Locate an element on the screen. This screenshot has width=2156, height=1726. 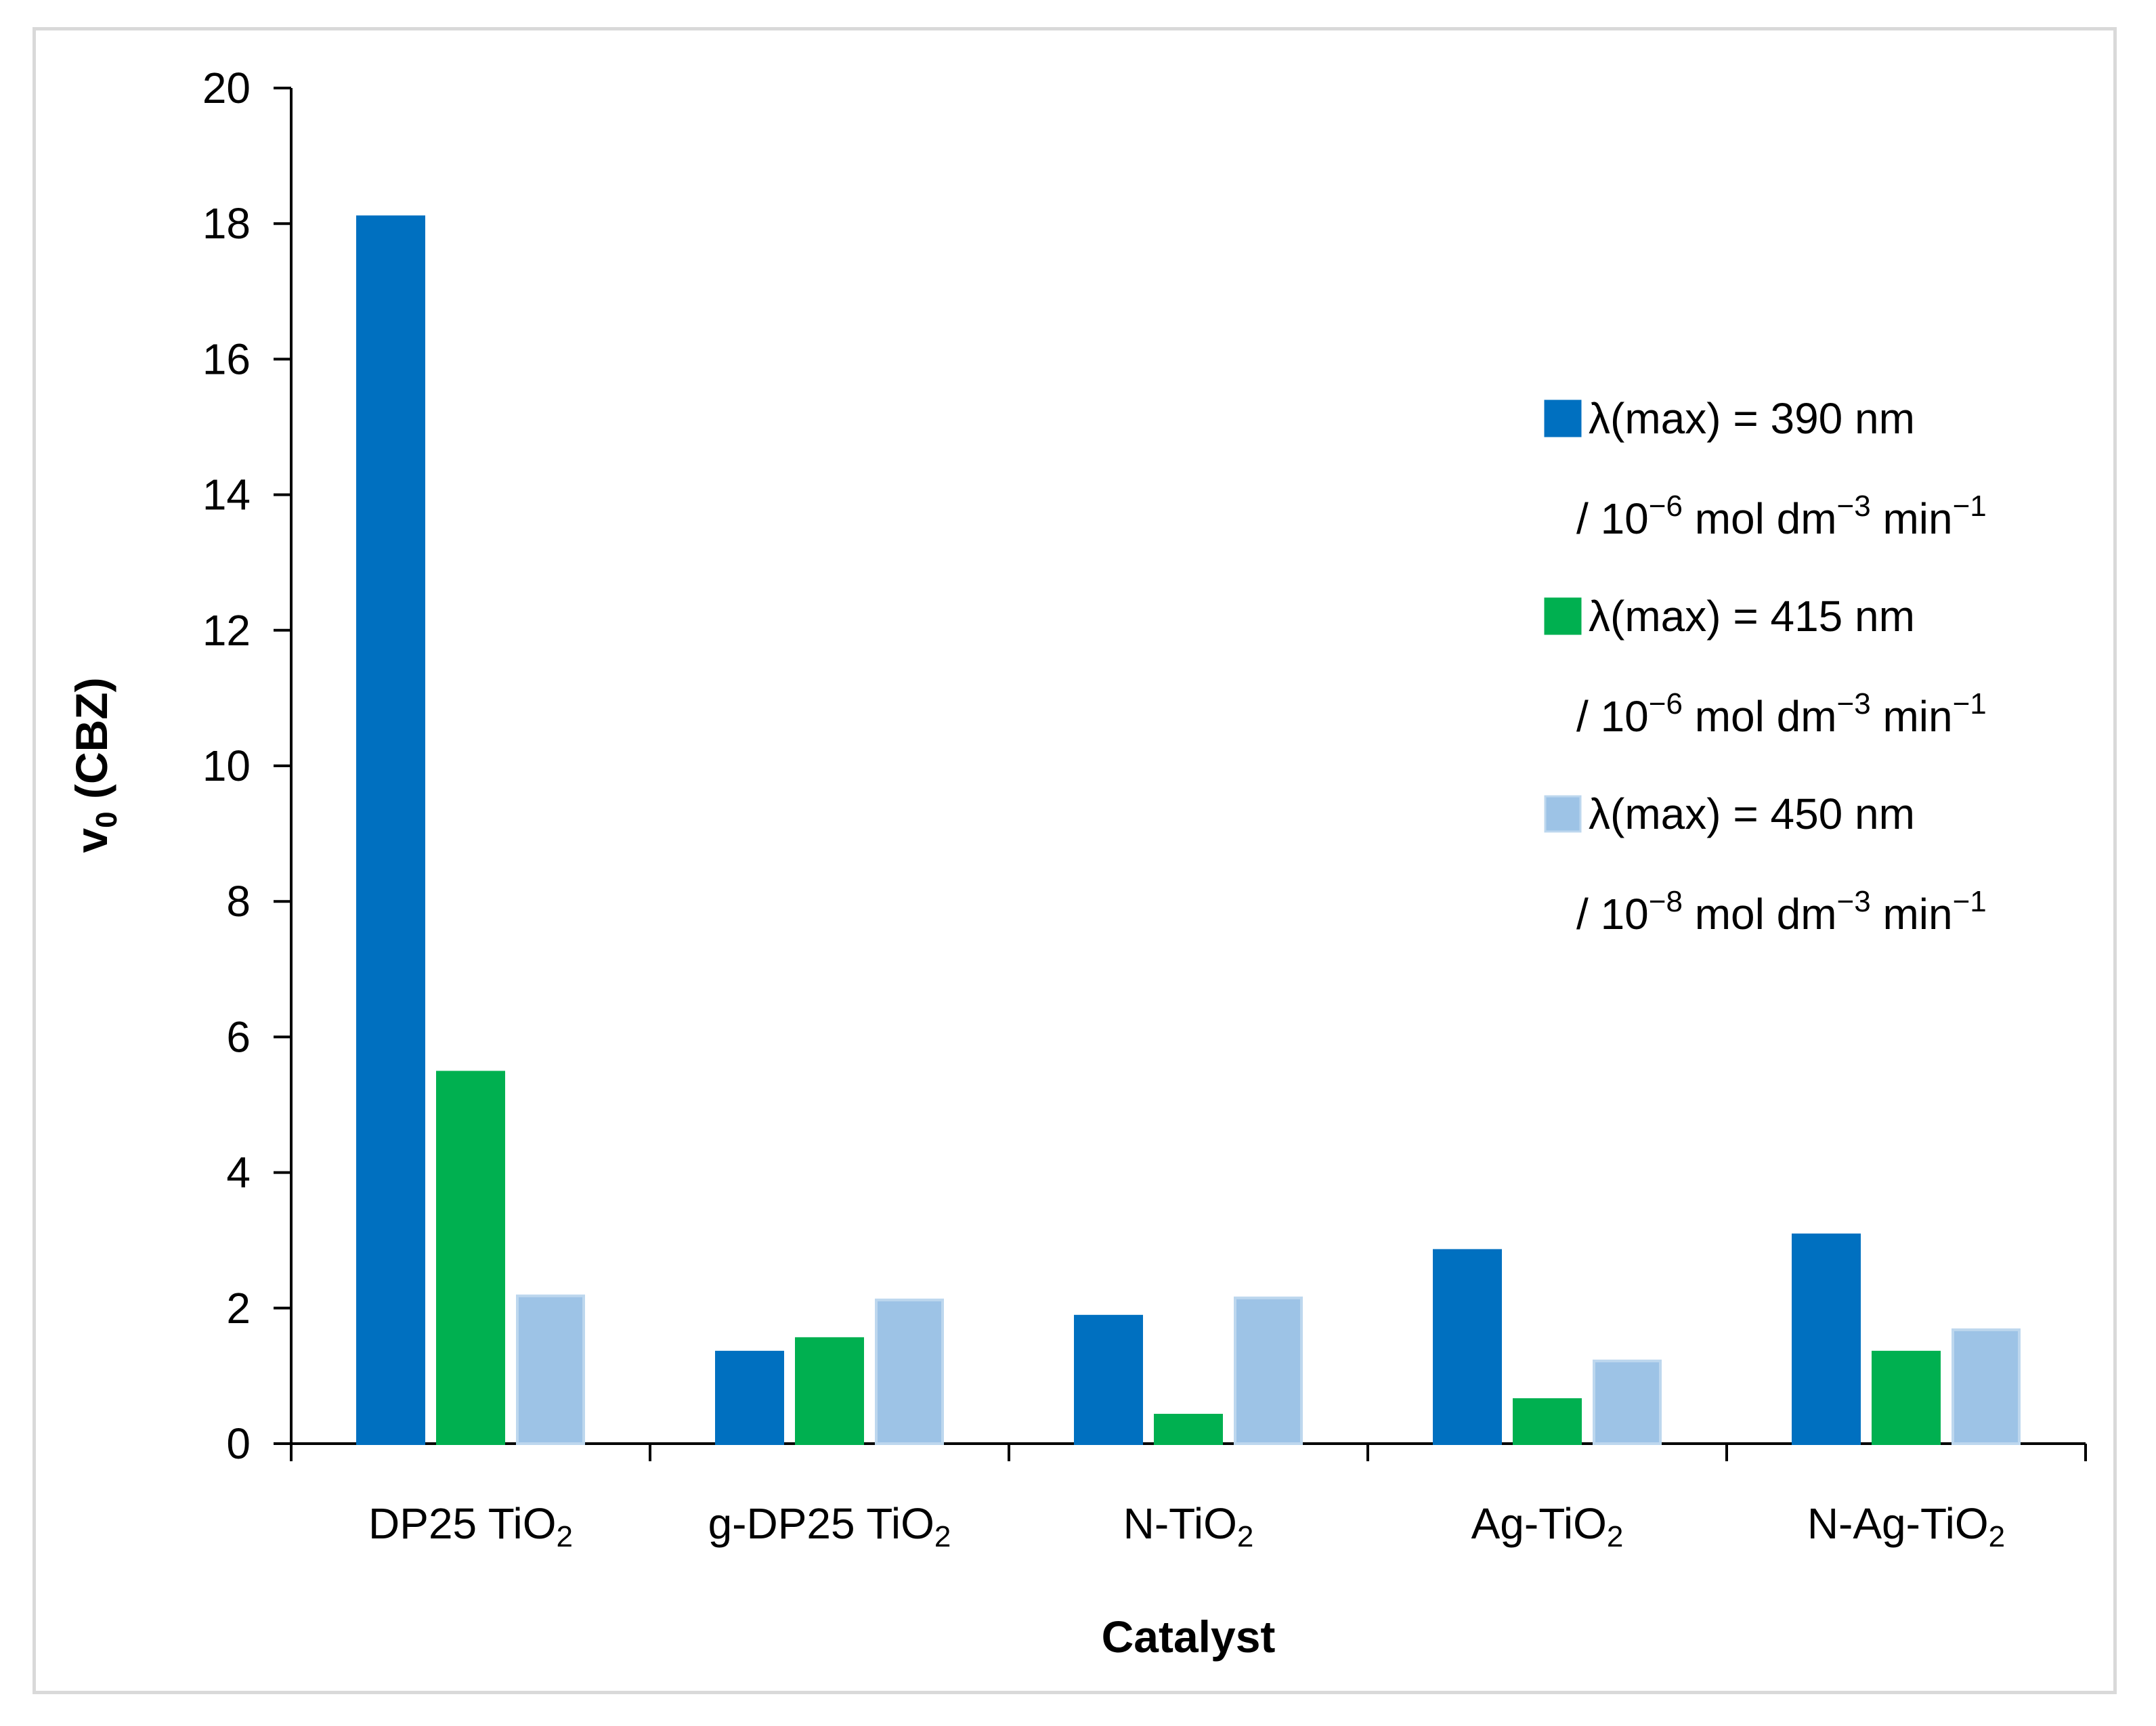
legend-unit: / 10−8 mol dm−3 min−1 is located at coordinates (1781, 911).